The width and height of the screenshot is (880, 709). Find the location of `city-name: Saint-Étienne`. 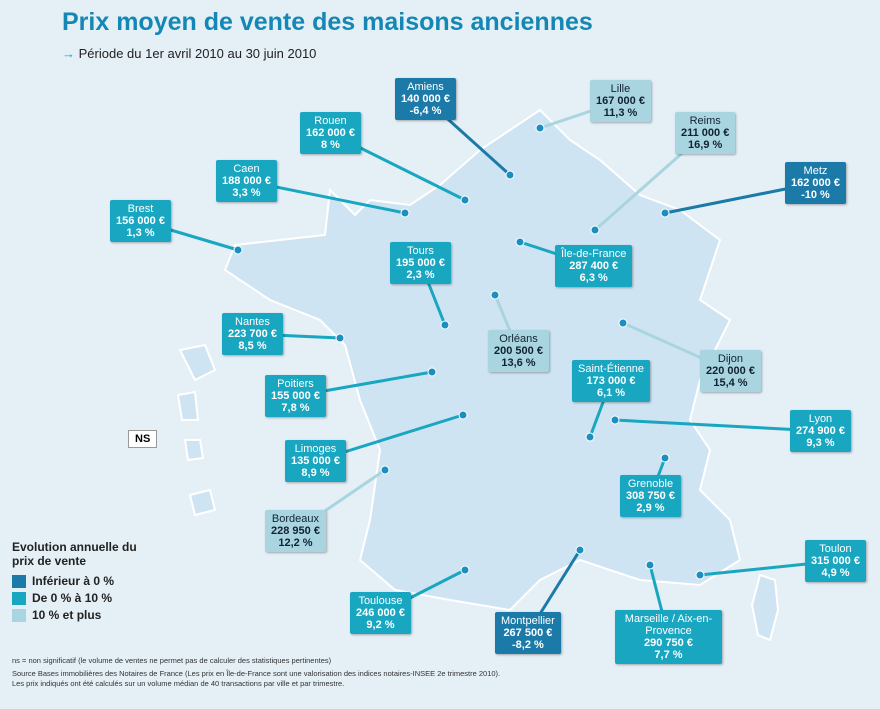

city-name: Saint-Étienne is located at coordinates (611, 369).